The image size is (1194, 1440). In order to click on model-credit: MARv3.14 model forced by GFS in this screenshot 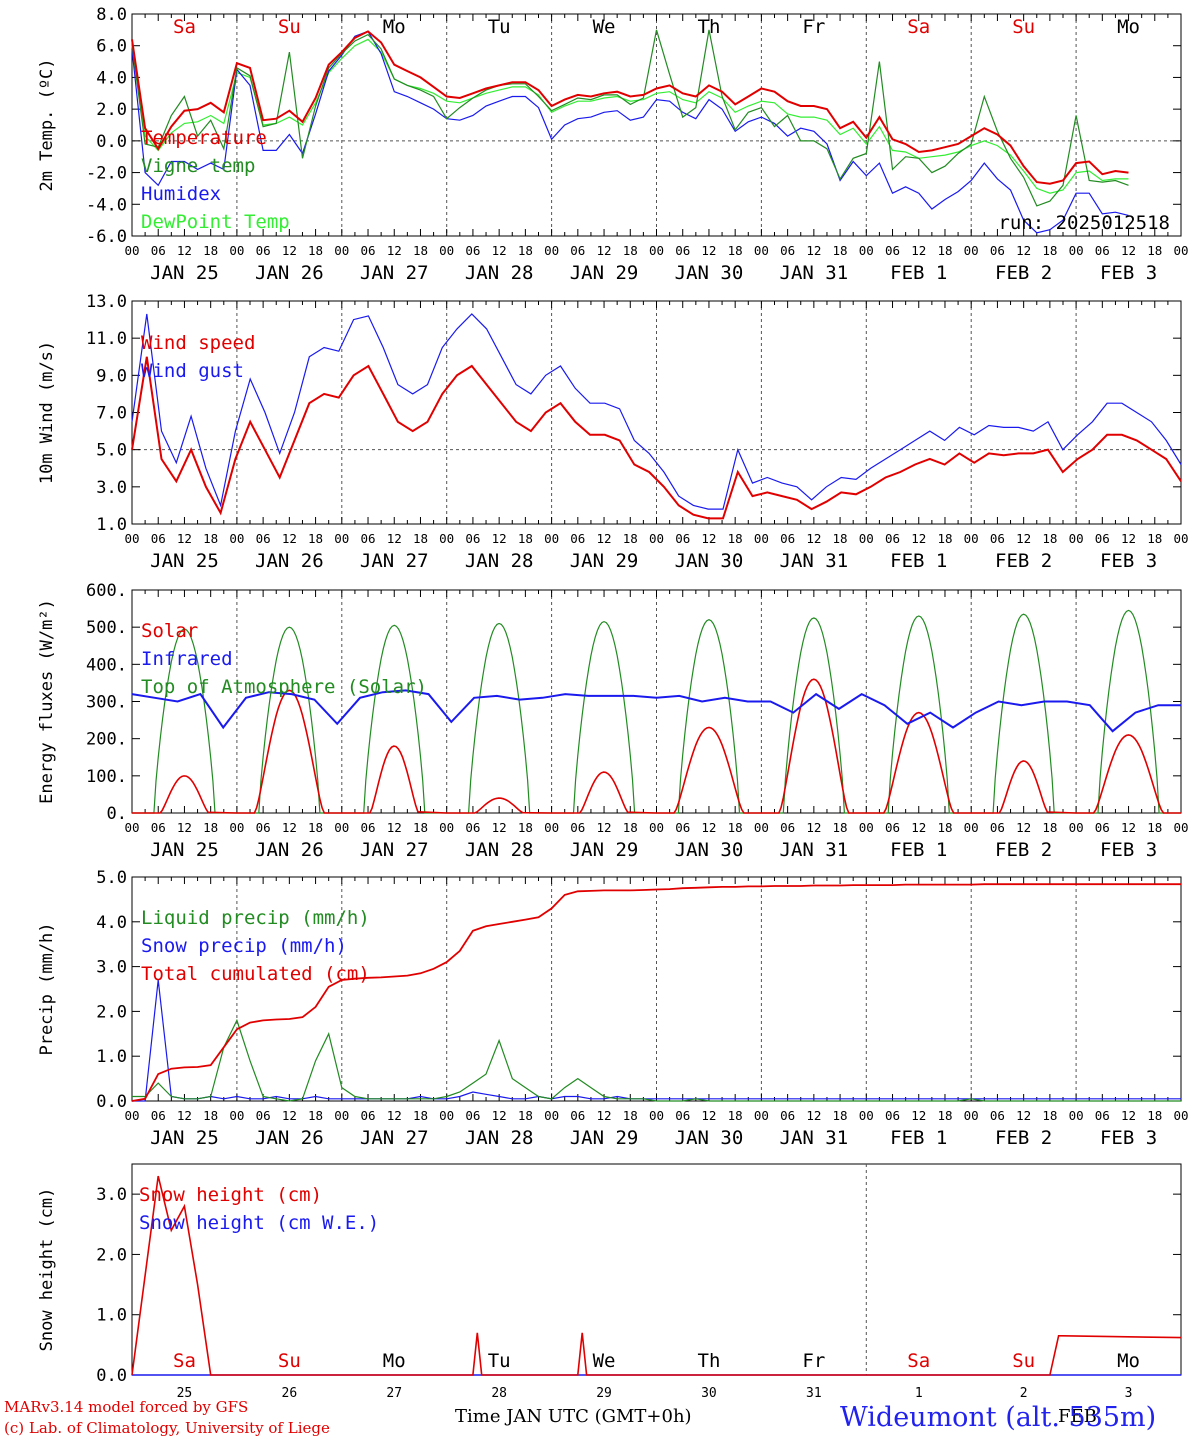, I will do `click(126, 1407)`.